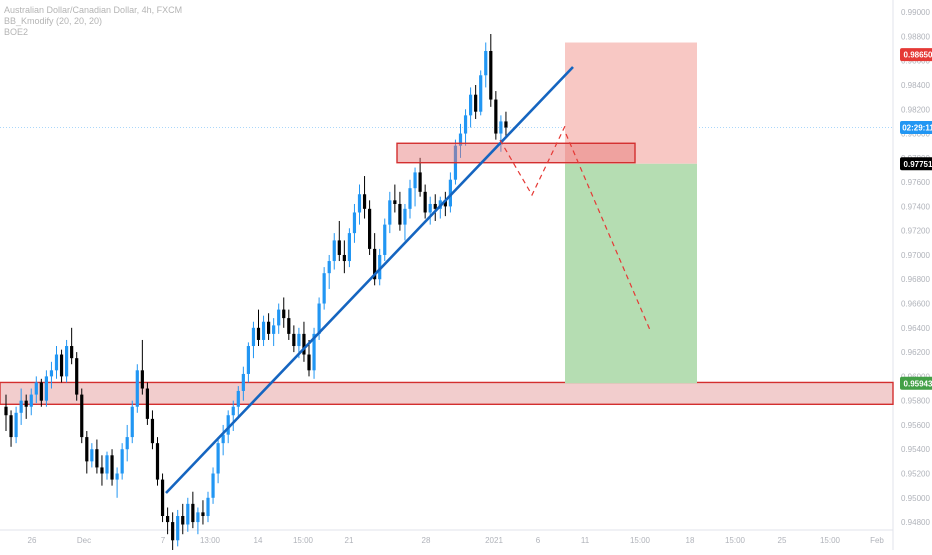  What do you see at coordinates (538, 540) in the screenshot?
I see `time-tick-label: 6` at bounding box center [538, 540].